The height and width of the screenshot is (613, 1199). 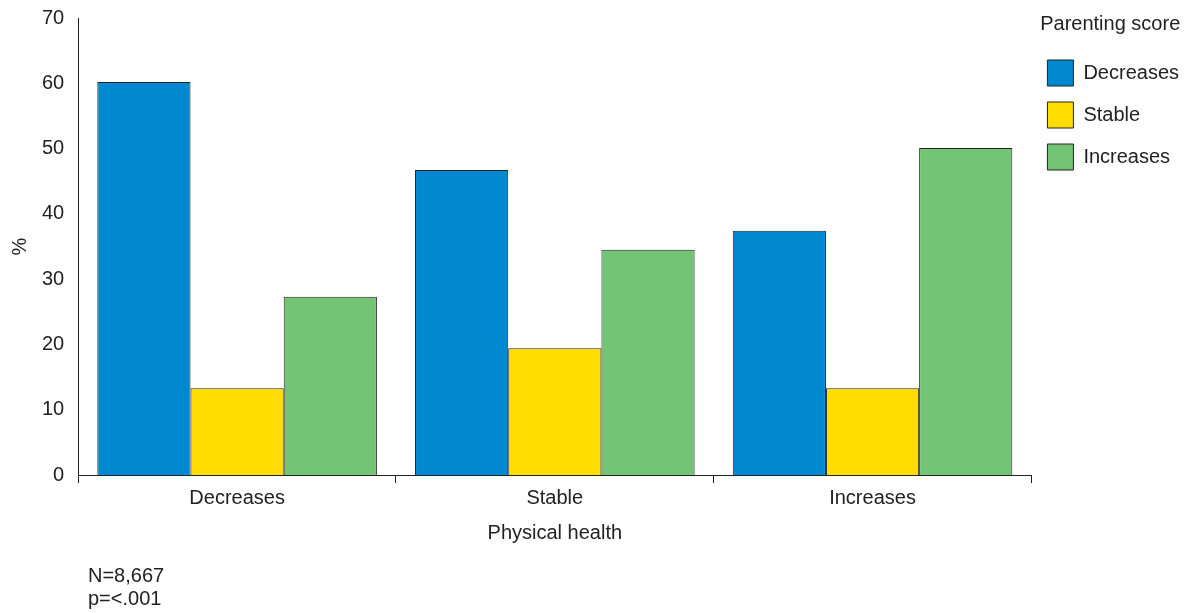 What do you see at coordinates (53, 408) in the screenshot?
I see `y-tick-label: 10` at bounding box center [53, 408].